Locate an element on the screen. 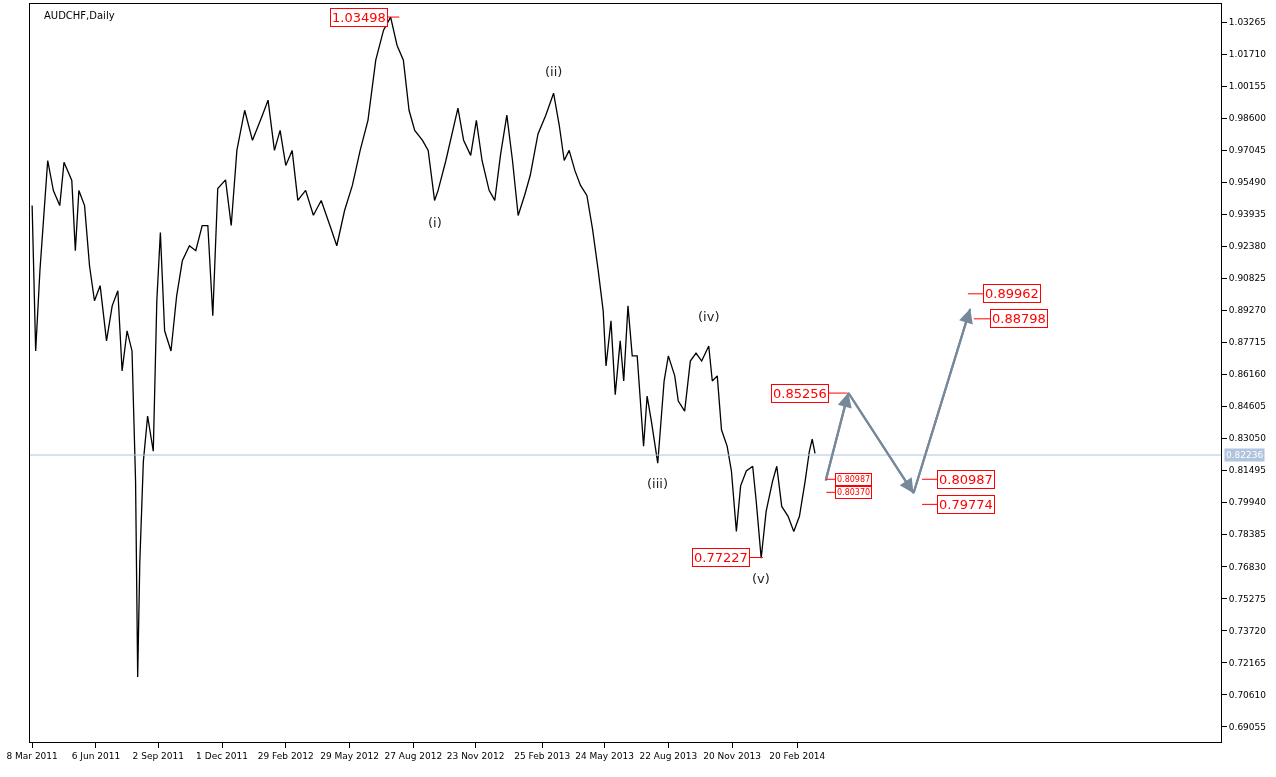 This screenshot has height=777, width=1276. x-tick-label: 25 Feb 2013 is located at coordinates (542, 755).